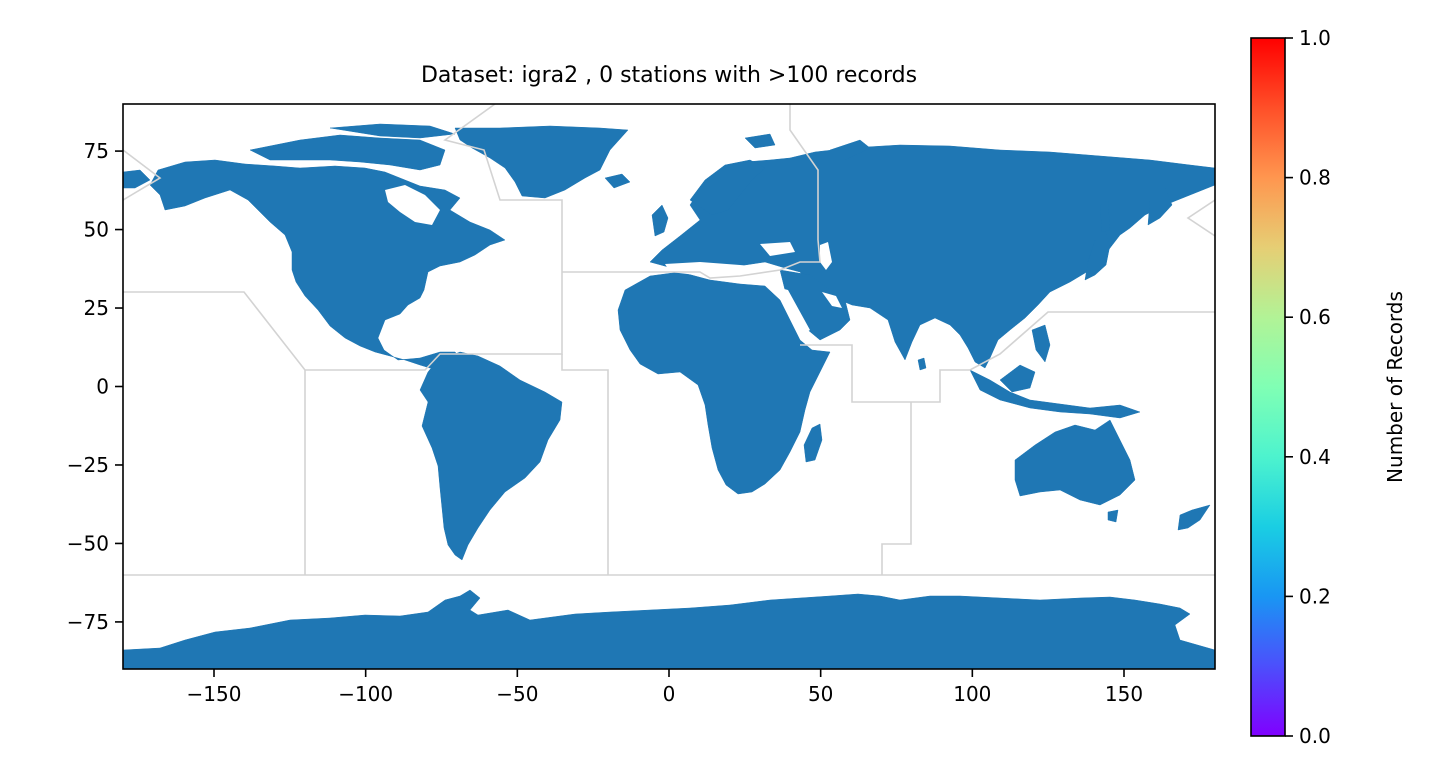 The height and width of the screenshot is (781, 1437). What do you see at coordinates (1160, 206) in the screenshot?
I see `kamchatka` at bounding box center [1160, 206].